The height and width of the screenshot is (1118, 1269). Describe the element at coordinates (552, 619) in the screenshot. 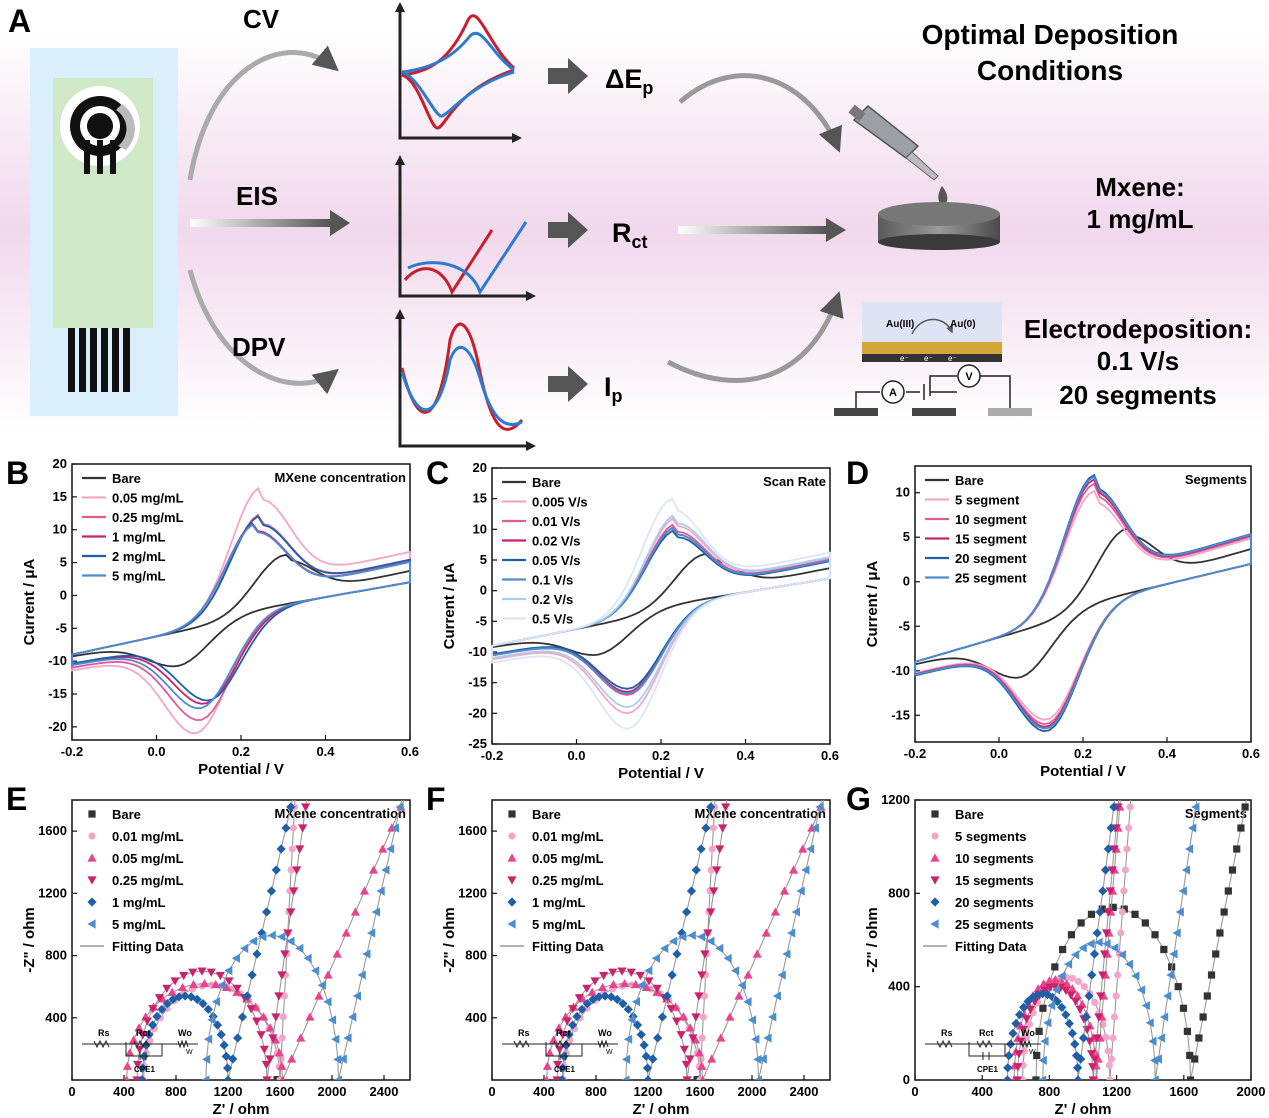

I see `legend-entry: 0.5 V/s` at that location.